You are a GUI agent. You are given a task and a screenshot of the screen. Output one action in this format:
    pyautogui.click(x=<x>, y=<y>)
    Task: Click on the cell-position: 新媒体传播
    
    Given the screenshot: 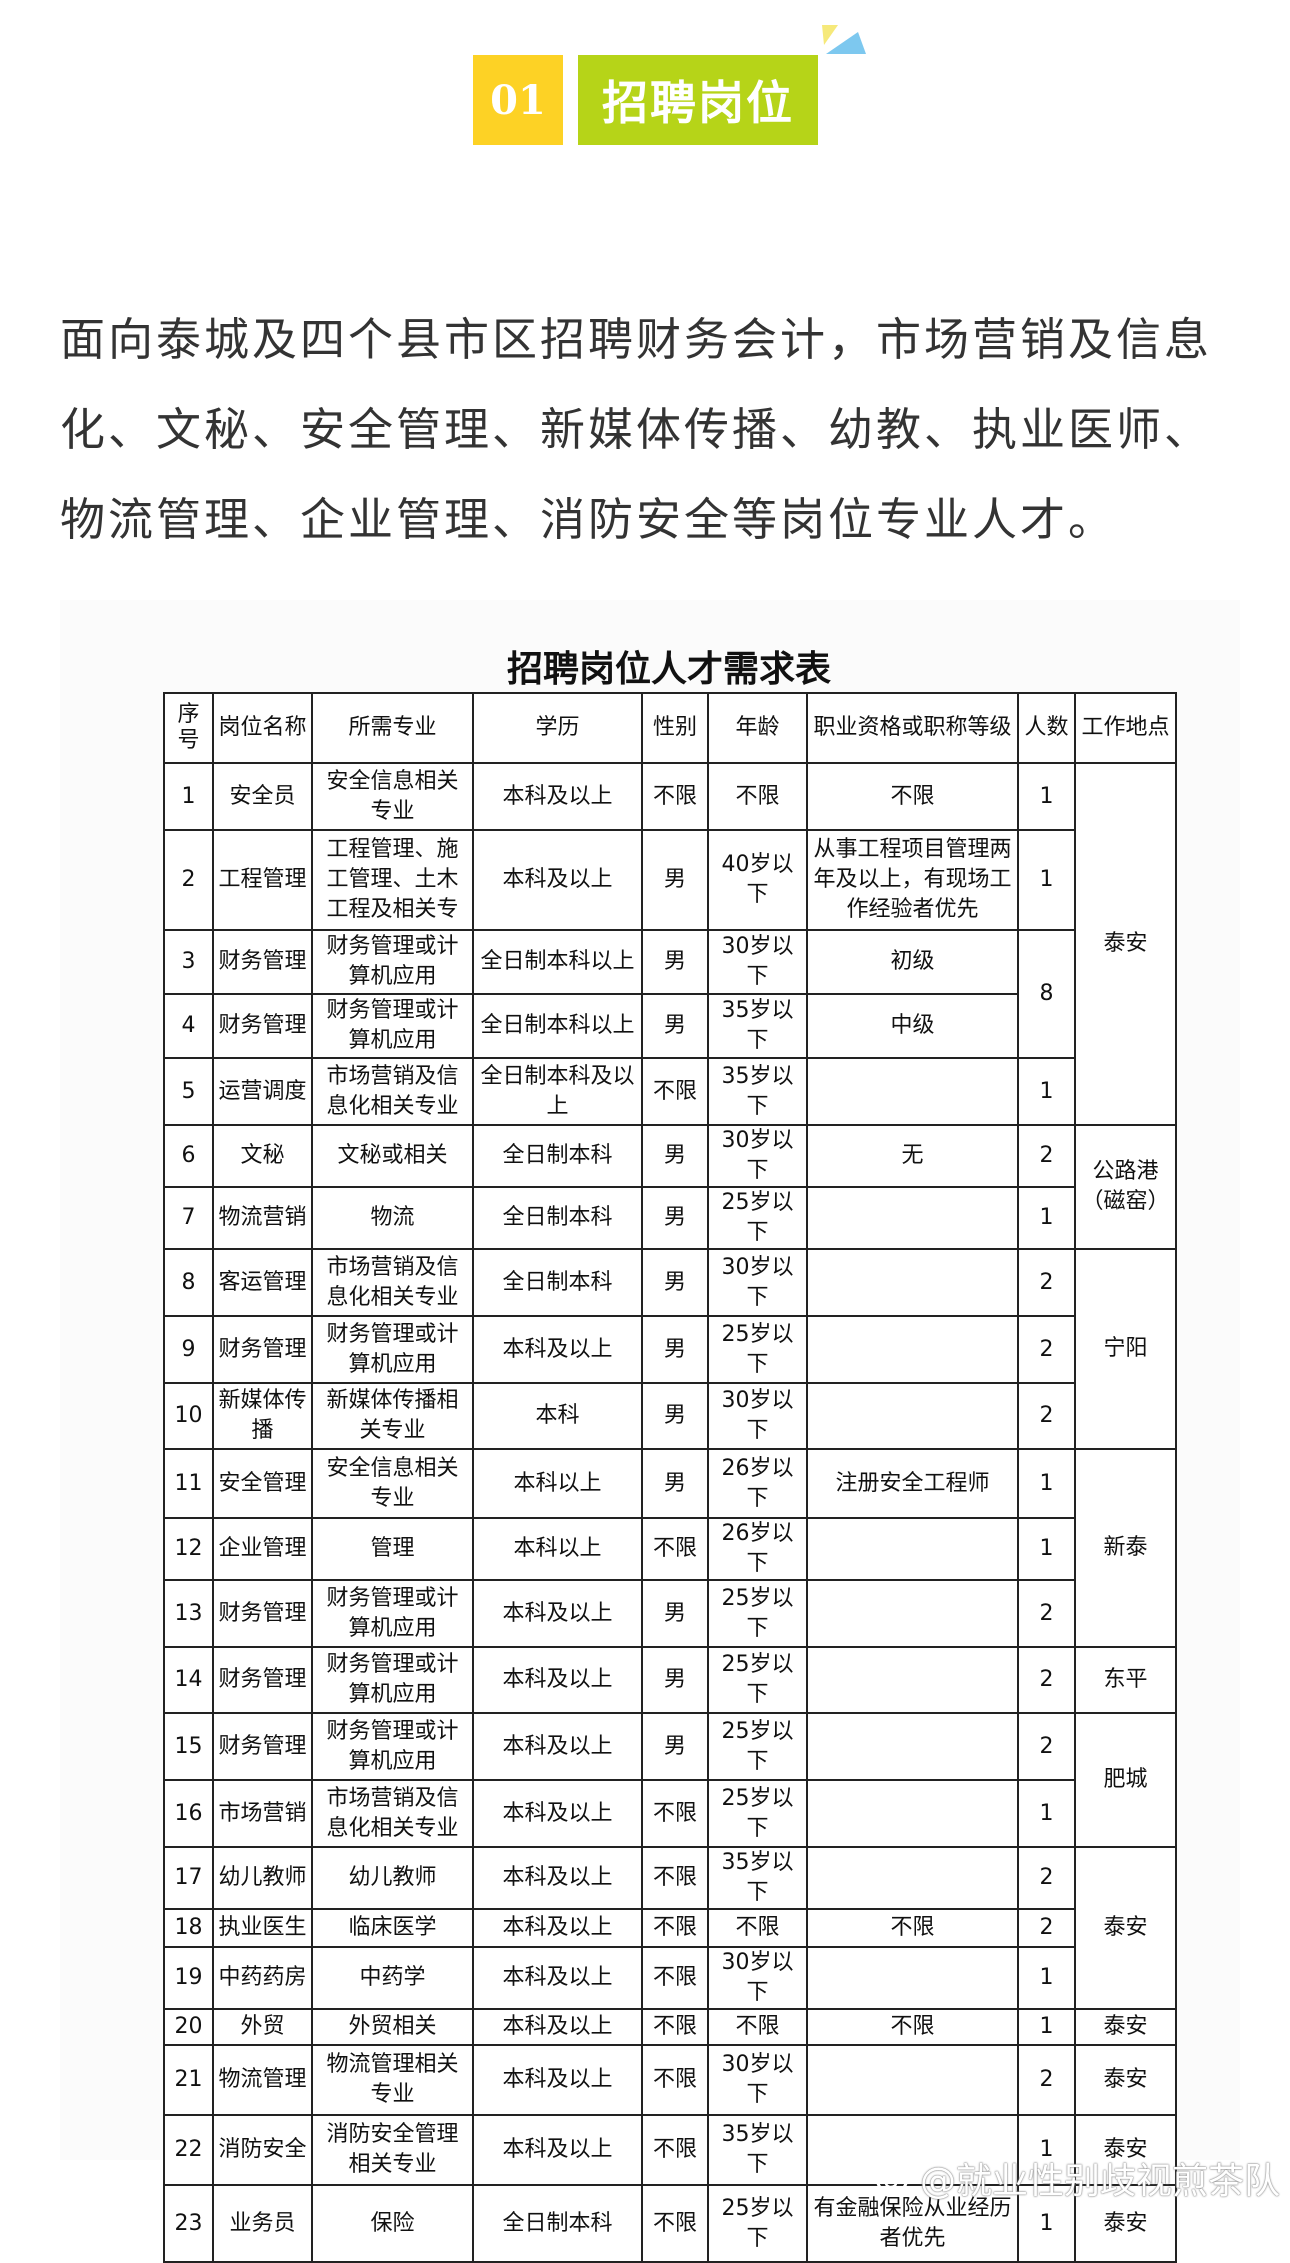 What is the action you would take?
    pyautogui.click(x=262, y=1416)
    